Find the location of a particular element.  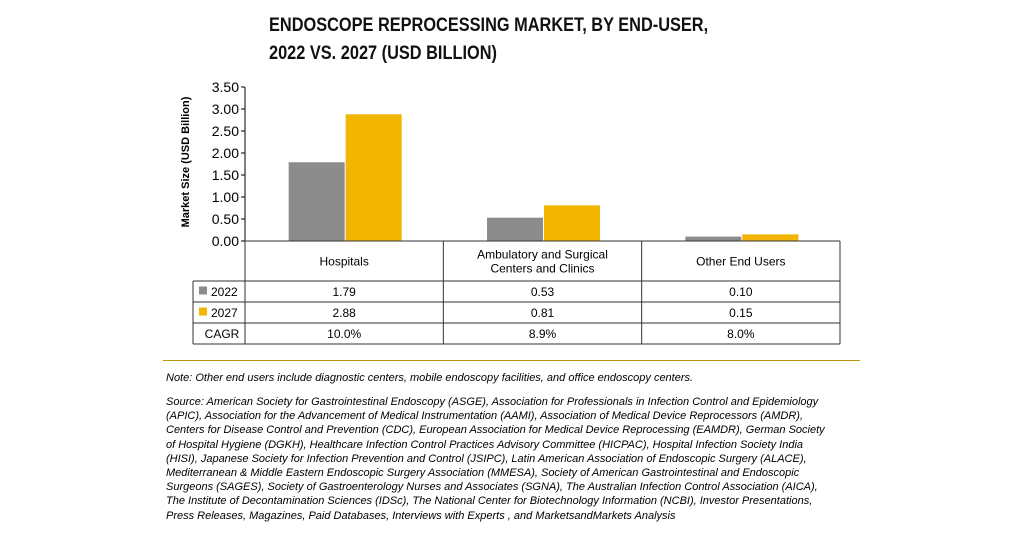

data-label: 2.88 is located at coordinates (344, 313).